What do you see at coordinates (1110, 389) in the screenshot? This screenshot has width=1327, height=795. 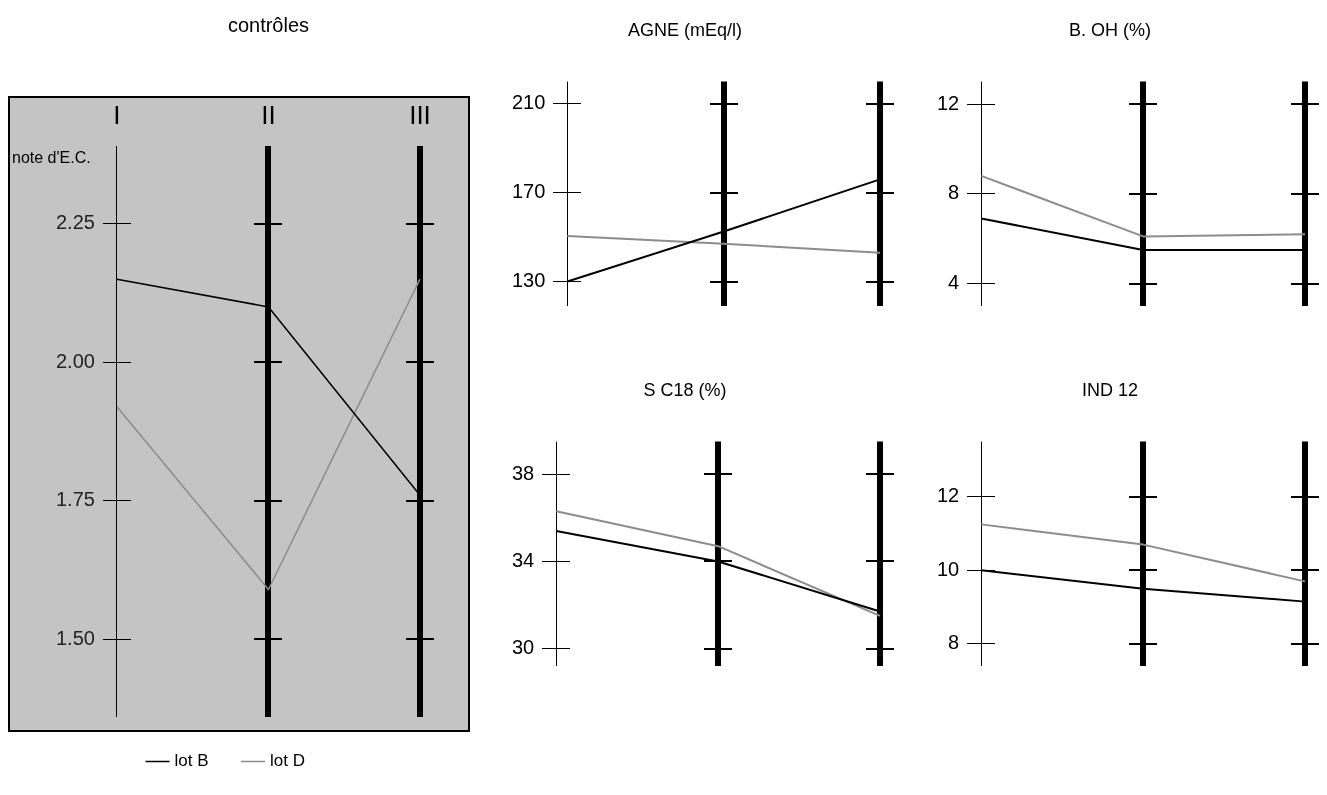 I see `chart-title: IND 12` at bounding box center [1110, 389].